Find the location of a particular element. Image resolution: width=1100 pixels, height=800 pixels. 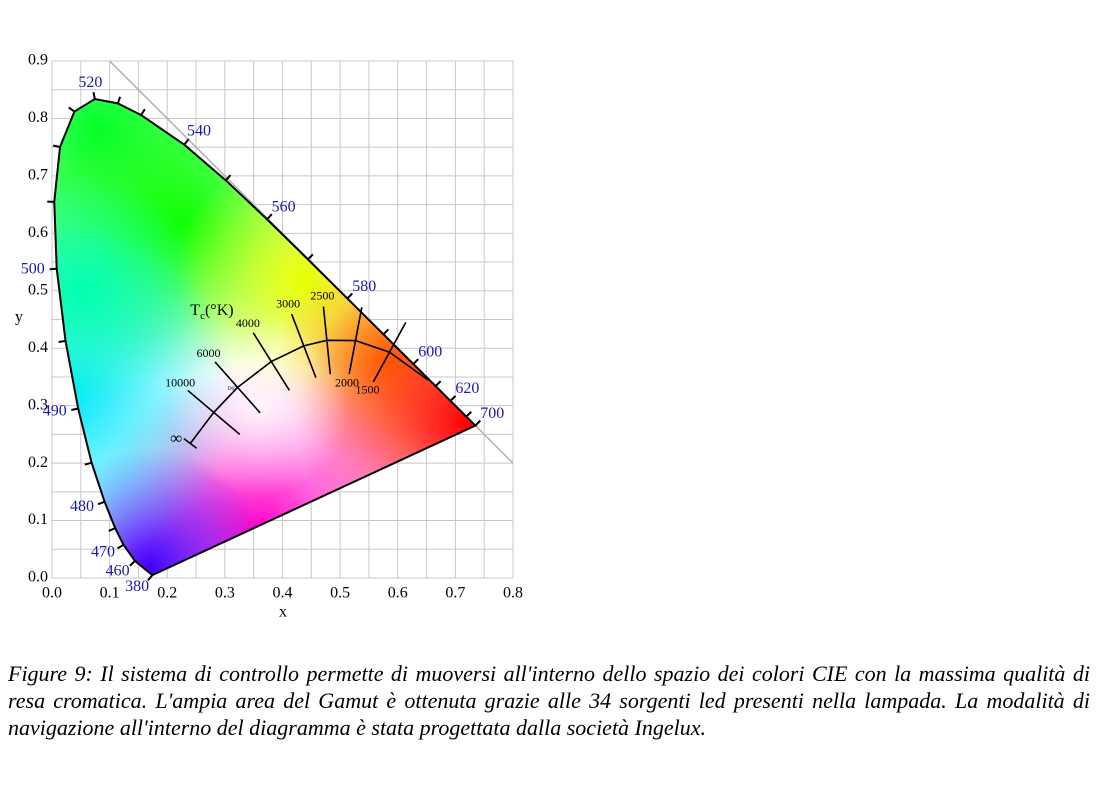

tc-label: Tc(°K) is located at coordinates (211, 312).